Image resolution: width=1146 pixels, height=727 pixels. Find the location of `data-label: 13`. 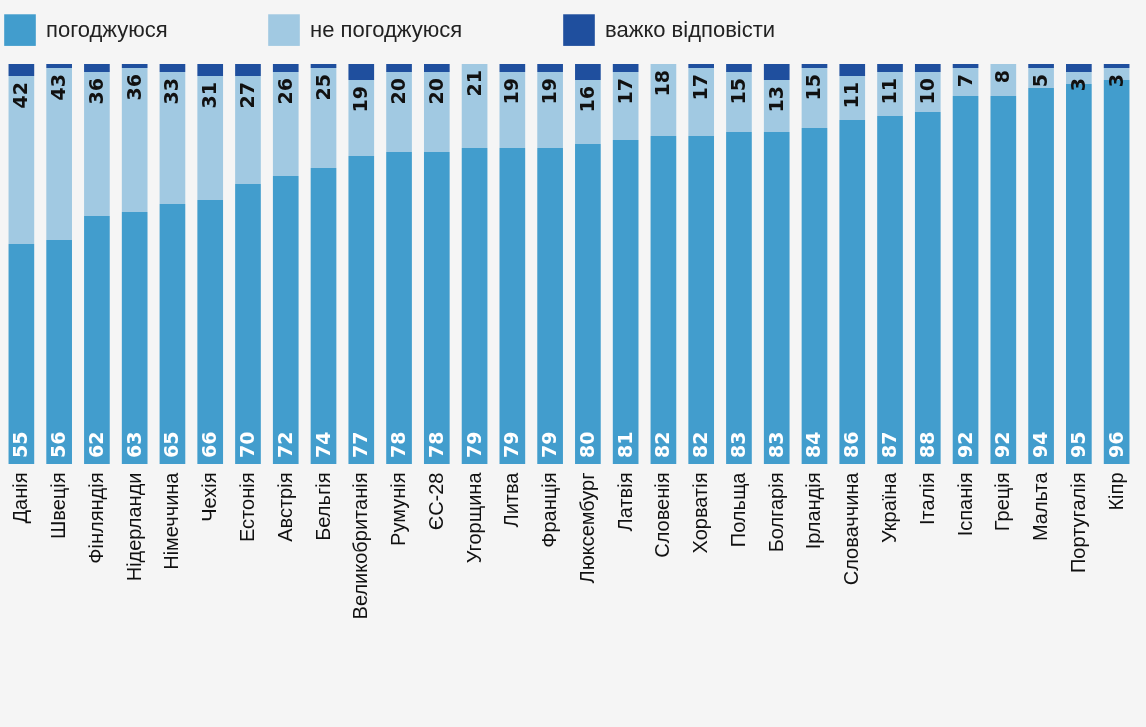

data-label: 13 is located at coordinates (775, 99).